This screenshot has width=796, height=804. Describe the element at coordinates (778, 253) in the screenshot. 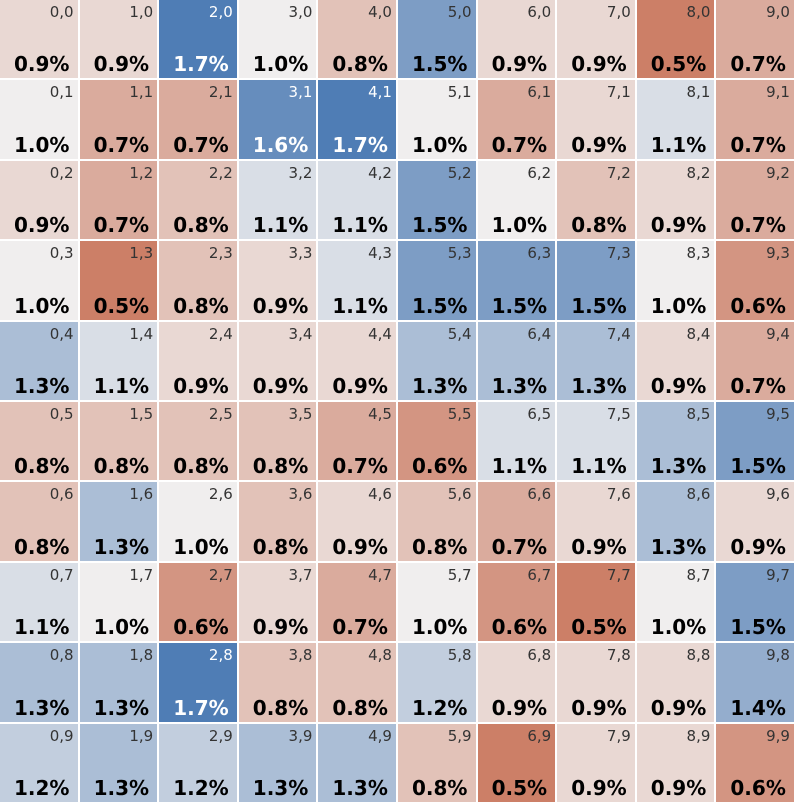

I see `cell-coordinate-label: 9,3` at that location.